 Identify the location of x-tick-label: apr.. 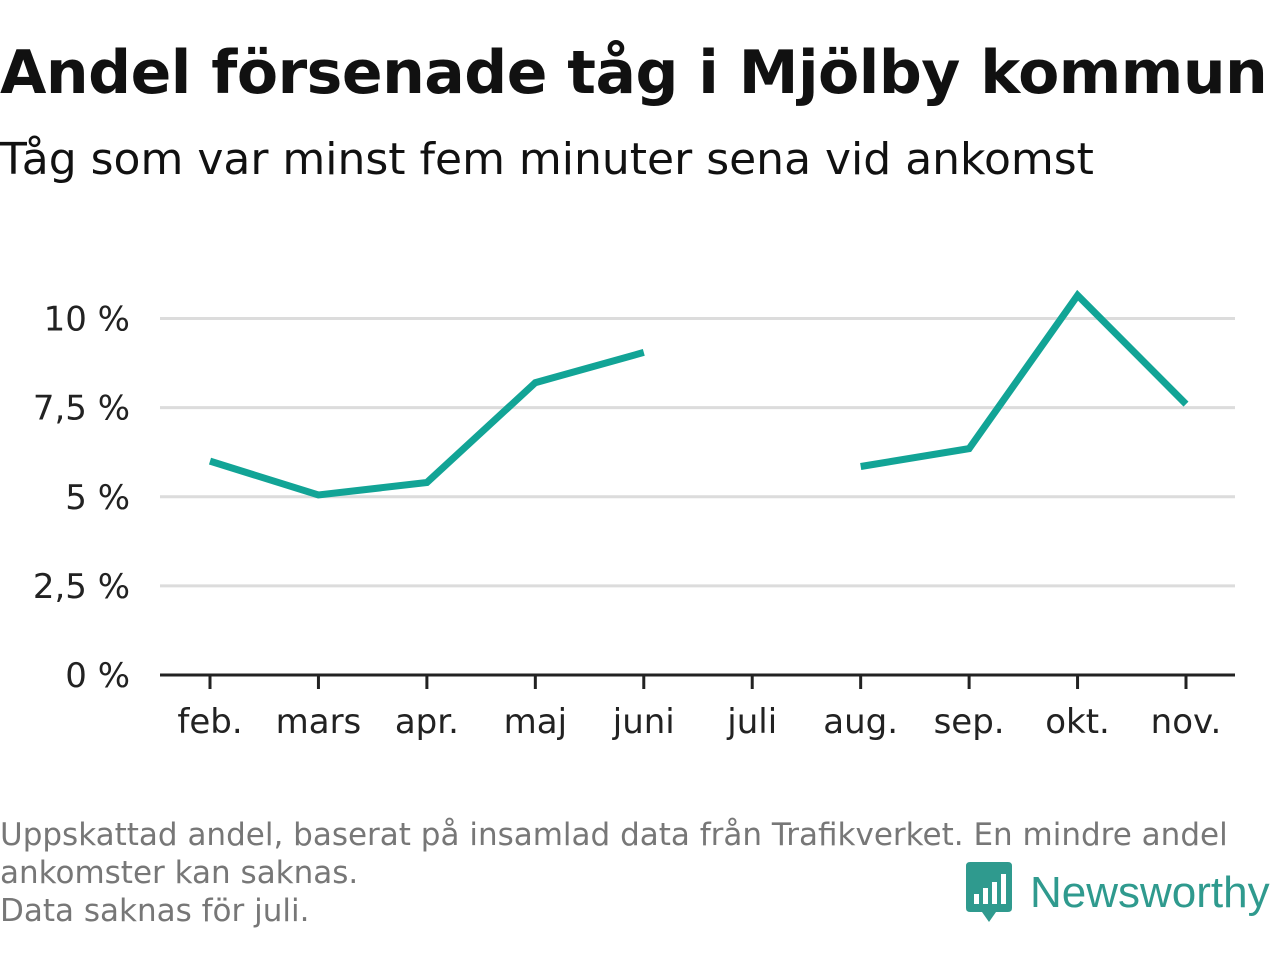
(427, 722).